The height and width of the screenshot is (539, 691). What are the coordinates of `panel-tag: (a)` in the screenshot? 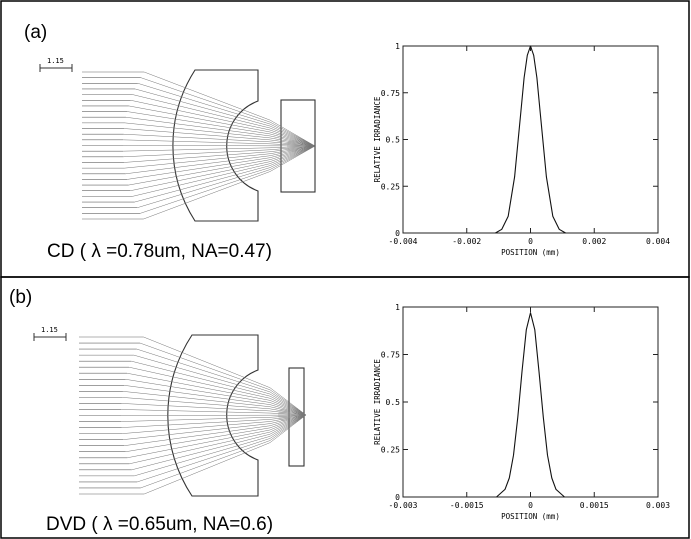 It's located at (35, 32).